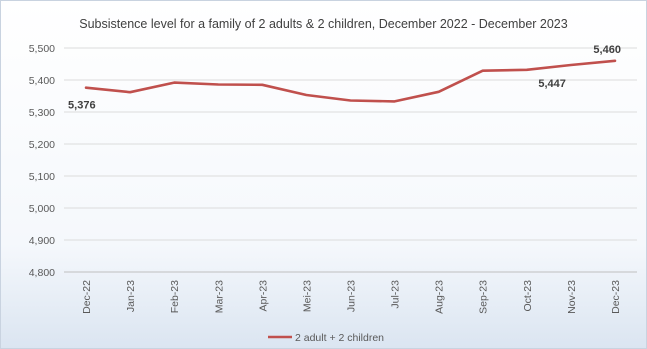 The height and width of the screenshot is (349, 647). What do you see at coordinates (42, 273) in the screenshot?
I see `y-tick-label: 4,800` at bounding box center [42, 273].